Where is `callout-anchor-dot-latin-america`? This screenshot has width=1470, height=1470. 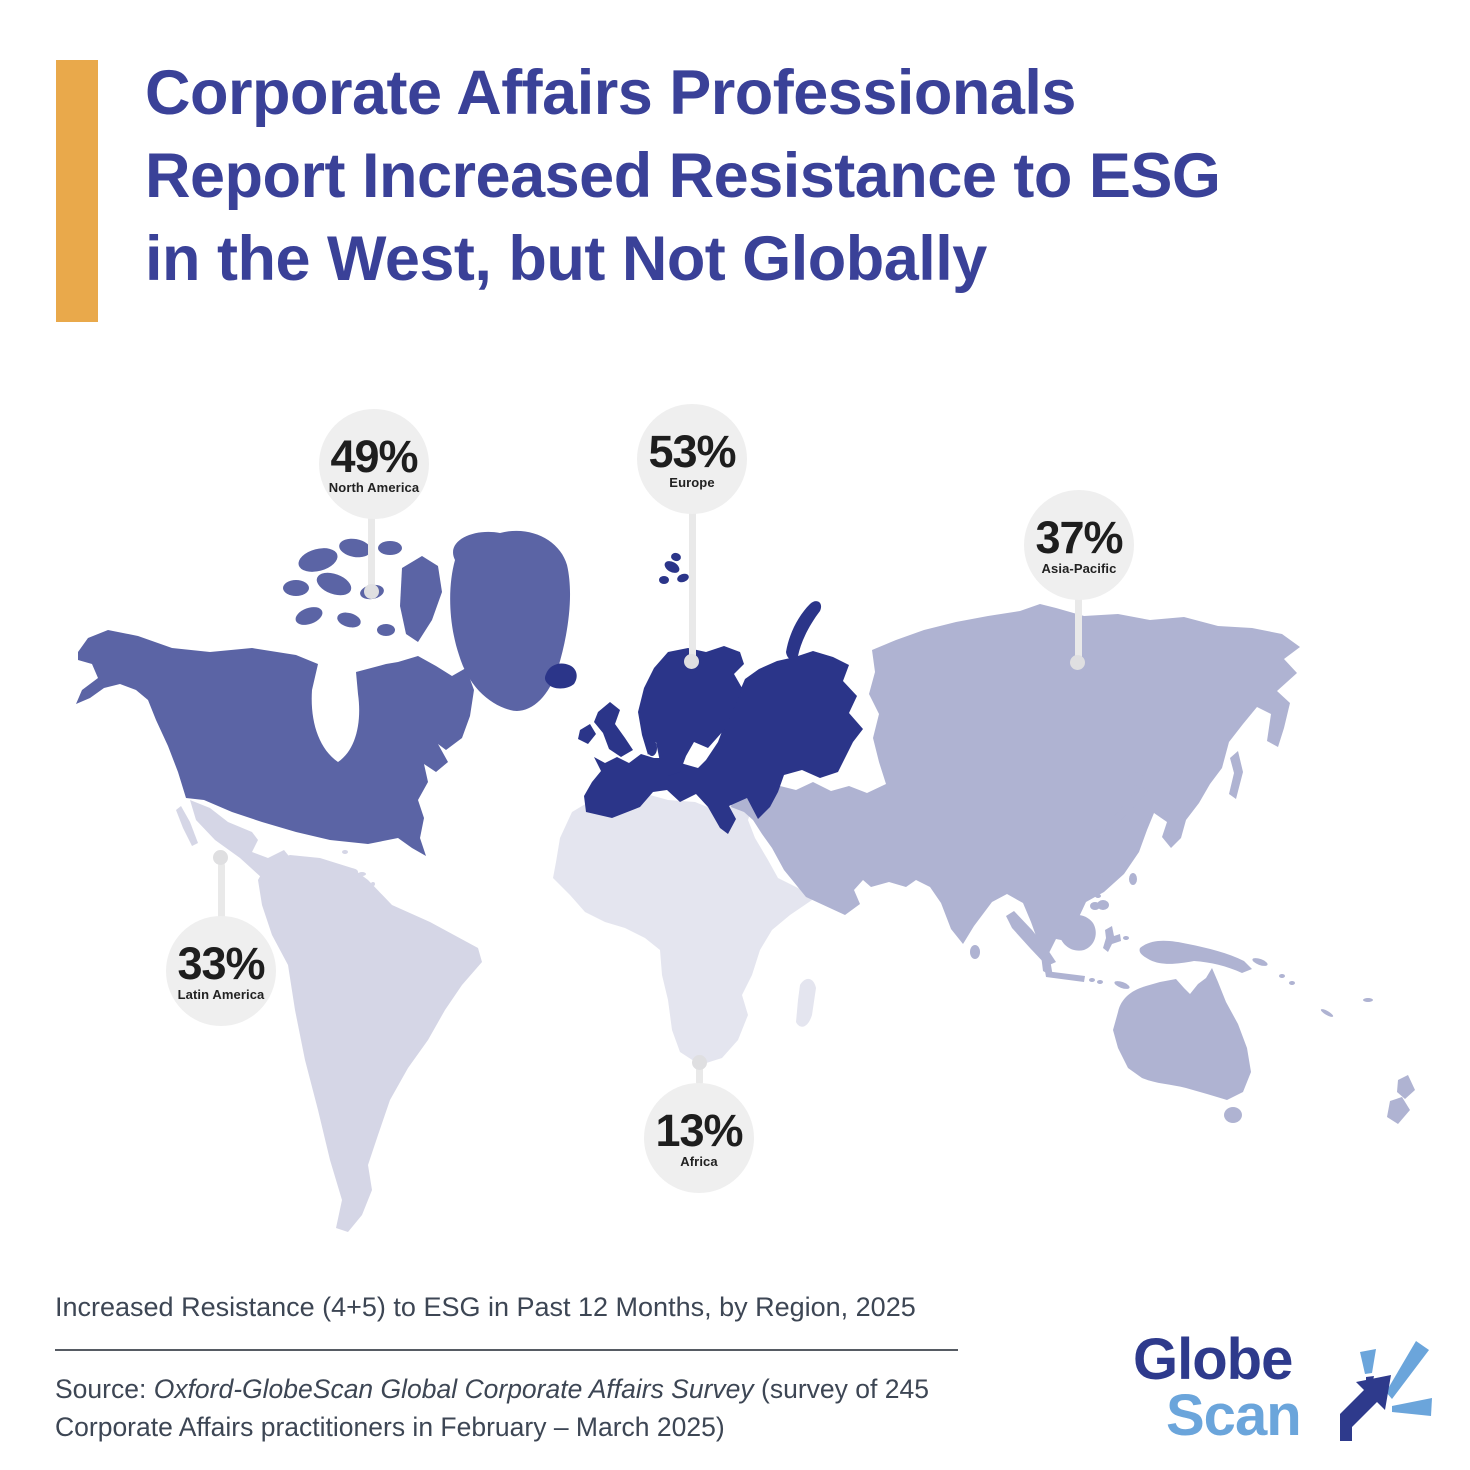
callout-anchor-dot-latin-america is located at coordinates (220, 857).